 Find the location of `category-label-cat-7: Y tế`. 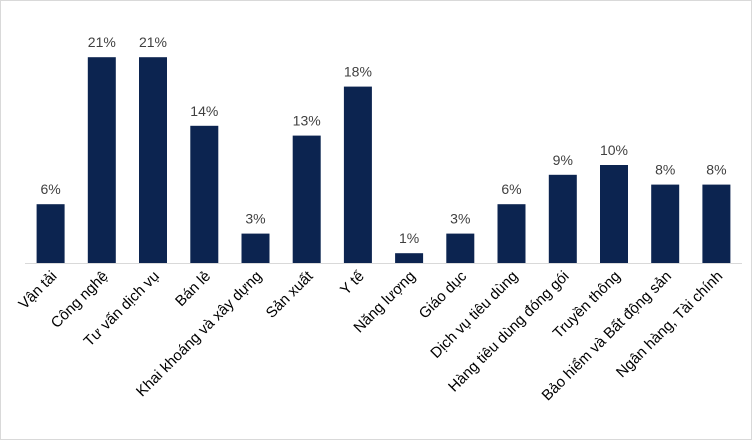

category-label-cat-7: Y tế is located at coordinates (352, 282).